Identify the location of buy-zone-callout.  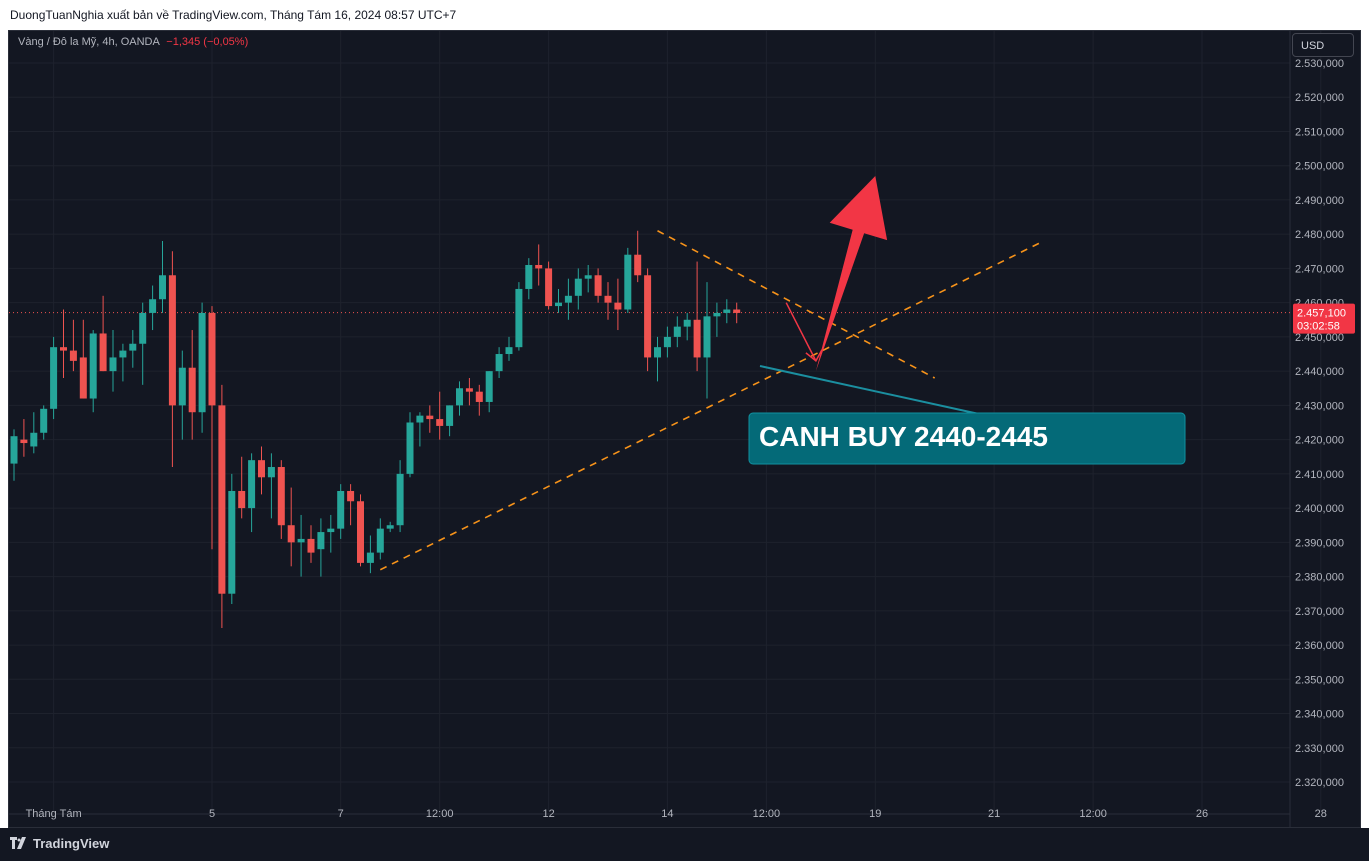
(967, 438).